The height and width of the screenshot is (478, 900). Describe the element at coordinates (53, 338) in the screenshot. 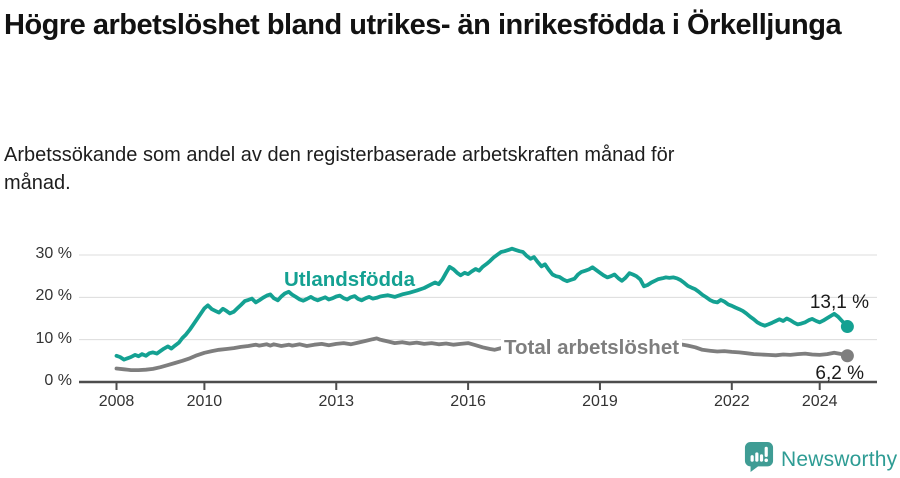

I see `y-axis-tick-label: 10 %` at that location.